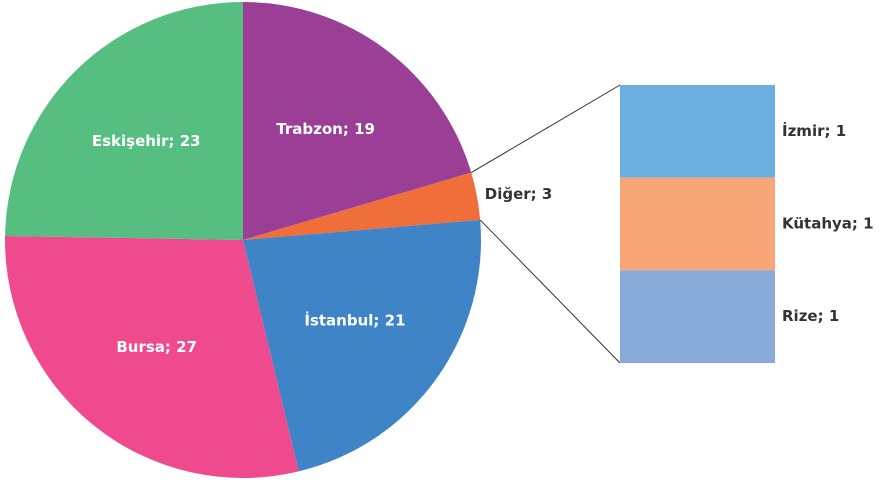 Image resolution: width=889 pixels, height=485 pixels. Describe the element at coordinates (124, 121) in the screenshot. I see `pie-slice: Eskişehir` at that location.